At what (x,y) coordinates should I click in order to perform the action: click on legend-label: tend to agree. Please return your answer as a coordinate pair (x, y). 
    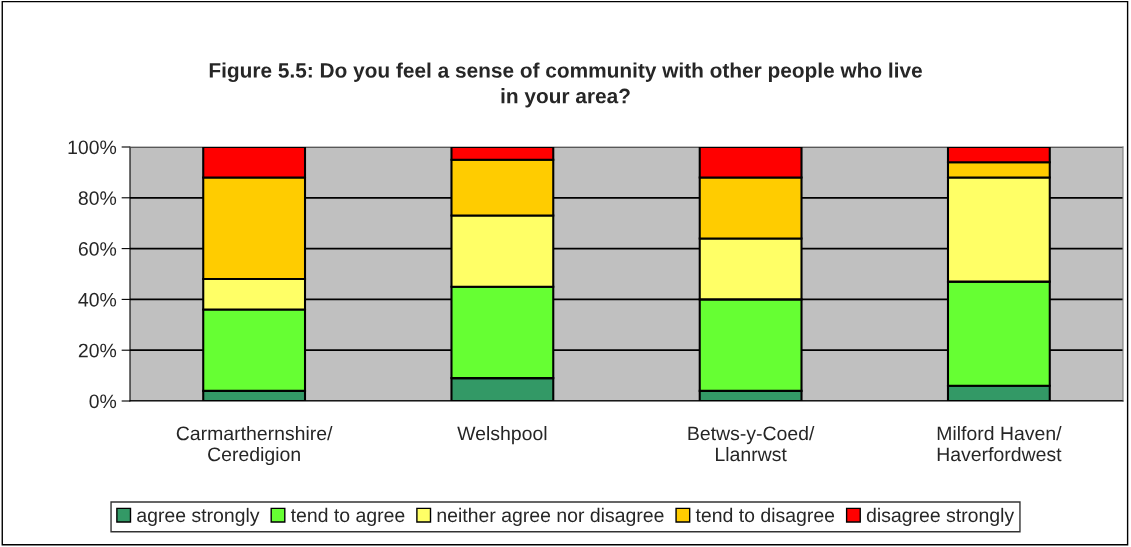
    Looking at the image, I should click on (347, 516).